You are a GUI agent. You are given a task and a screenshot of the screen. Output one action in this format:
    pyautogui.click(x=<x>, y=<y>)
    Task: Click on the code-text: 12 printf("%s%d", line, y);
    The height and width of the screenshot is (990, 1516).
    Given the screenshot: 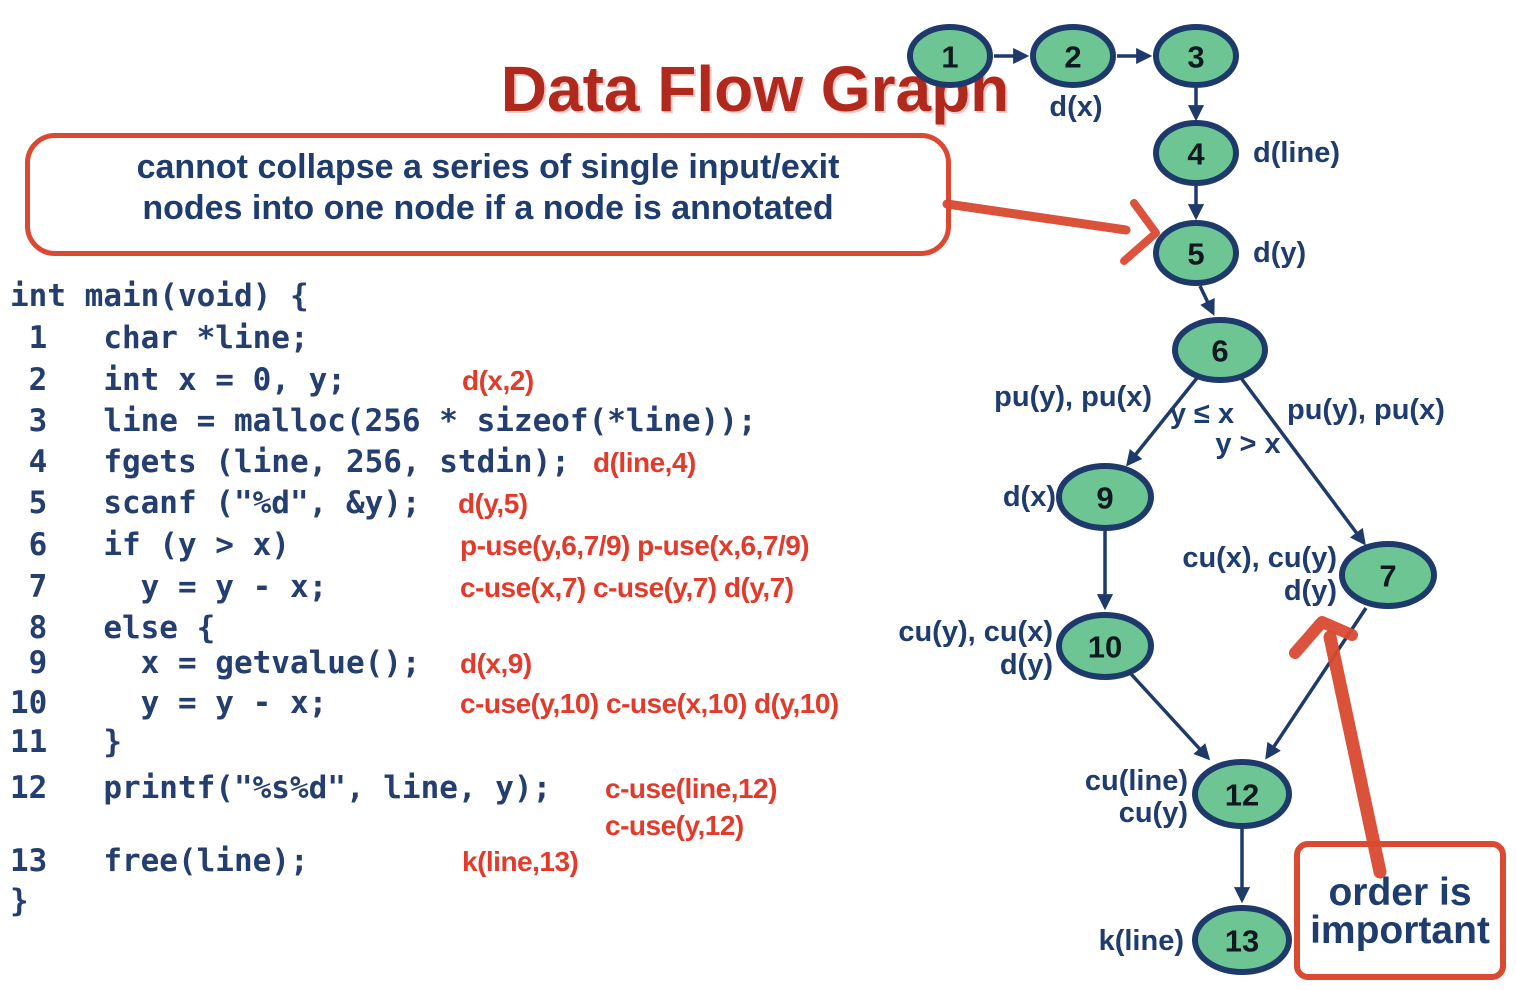 What is the action you would take?
    pyautogui.click(x=281, y=788)
    